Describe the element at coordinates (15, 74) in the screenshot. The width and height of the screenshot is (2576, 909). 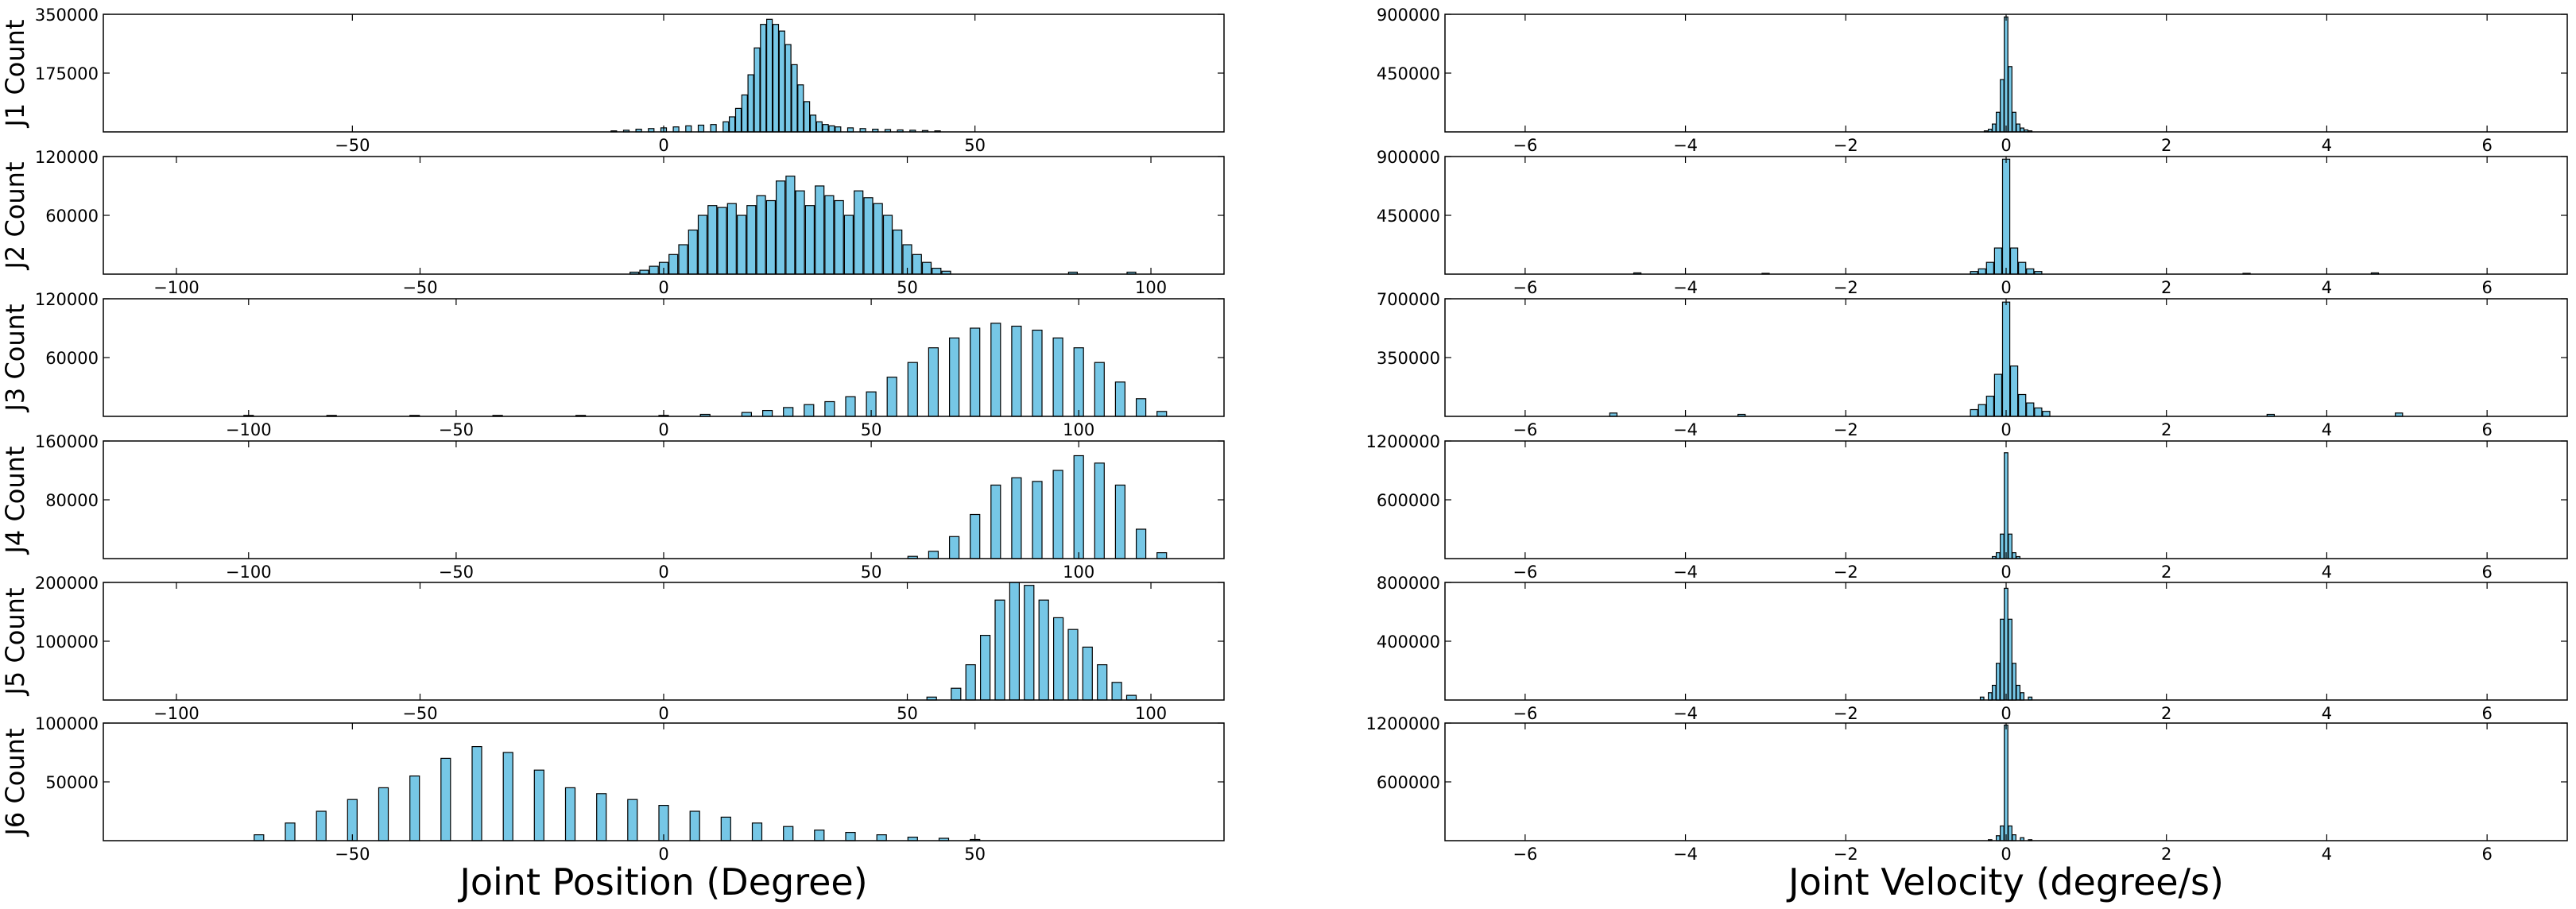
I see `y-axis-label: J1 Count` at that location.